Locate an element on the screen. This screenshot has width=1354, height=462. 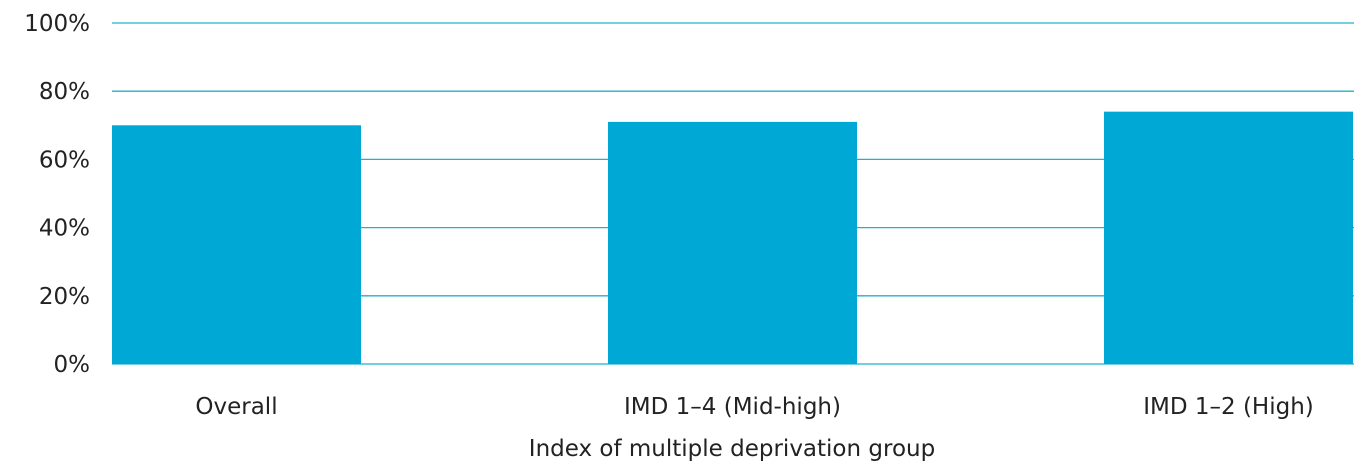
x-category-label: IMD 1–2 (High) is located at coordinates (1228, 407).